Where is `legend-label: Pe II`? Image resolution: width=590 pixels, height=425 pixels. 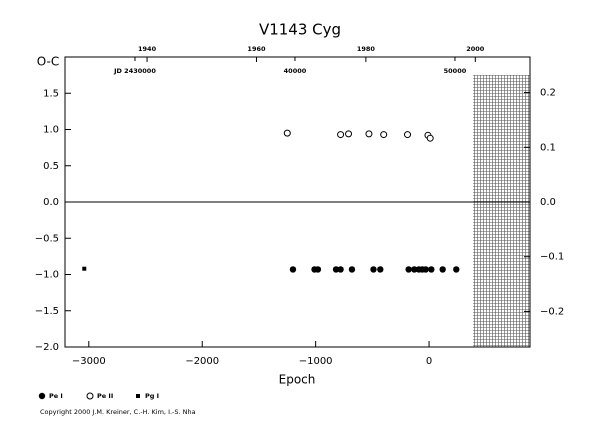
legend-label: Pe II is located at coordinates (105, 396).